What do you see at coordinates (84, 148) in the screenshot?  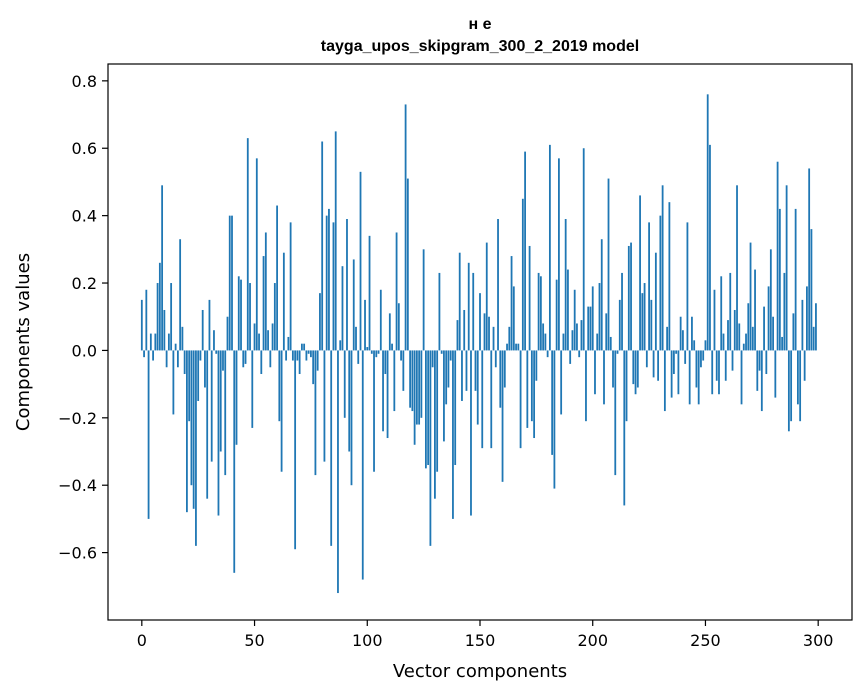 I see `y-tick-label-6: 0.6` at bounding box center [84, 148].